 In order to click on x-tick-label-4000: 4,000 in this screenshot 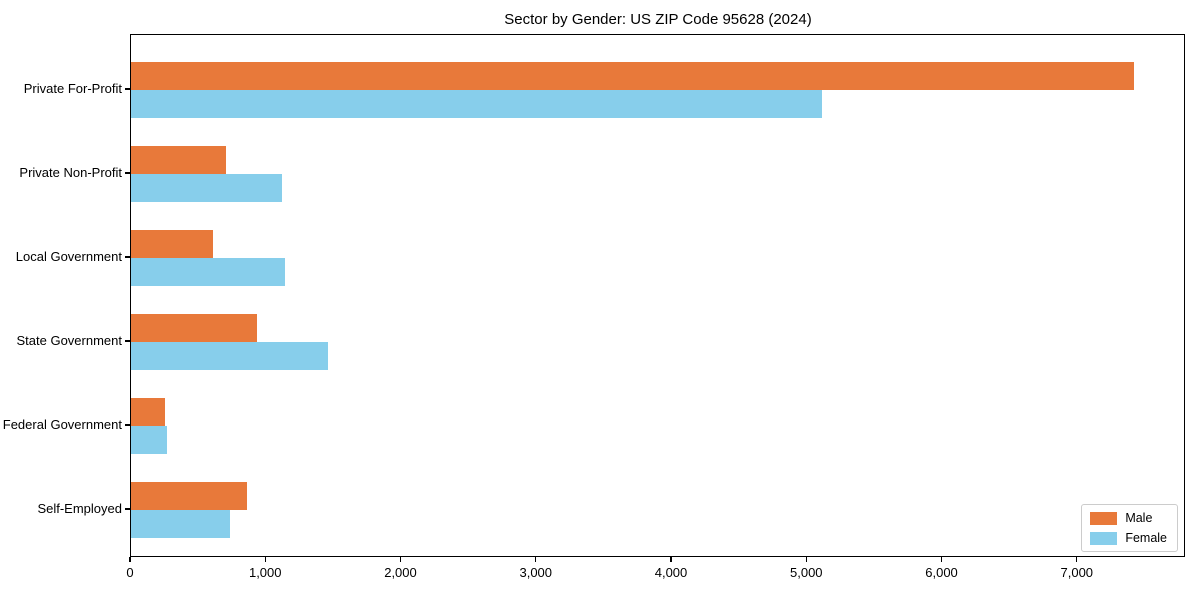, I will do `click(671, 572)`.